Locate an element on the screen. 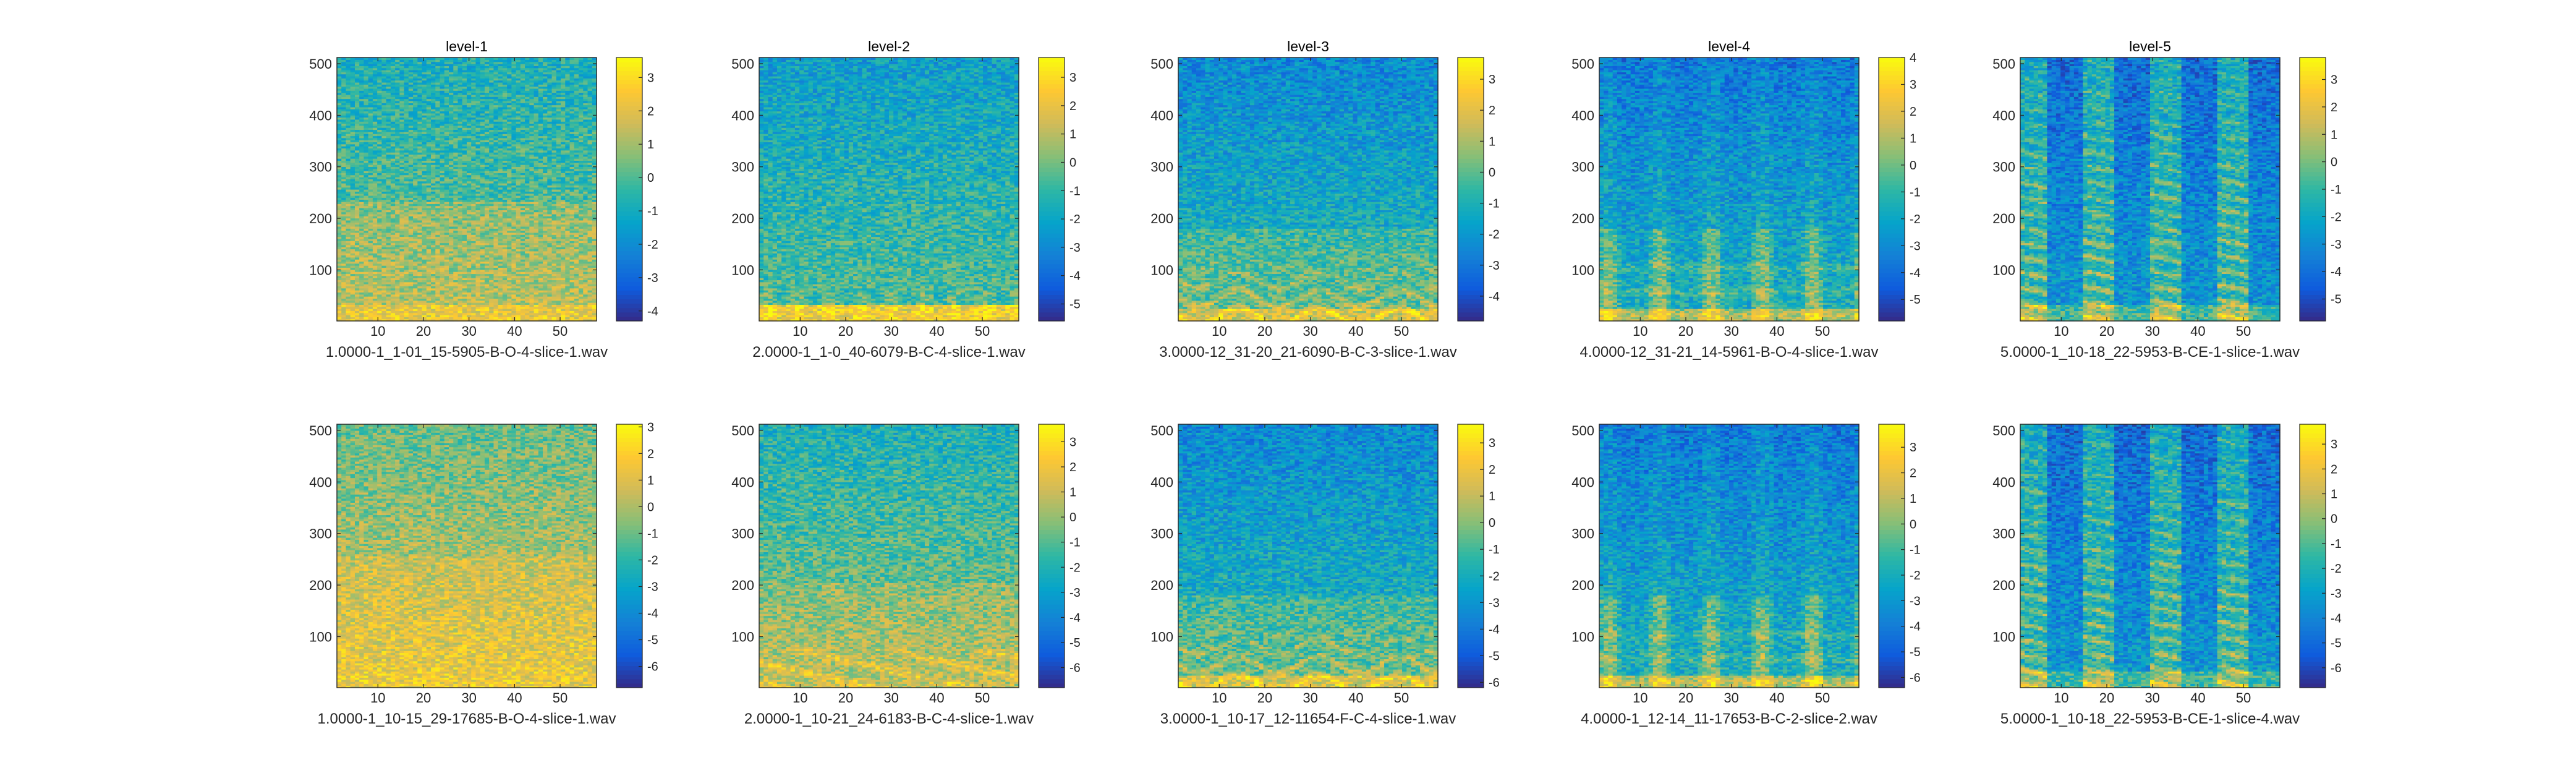  heatmap-cells is located at coordinates (467, 190).